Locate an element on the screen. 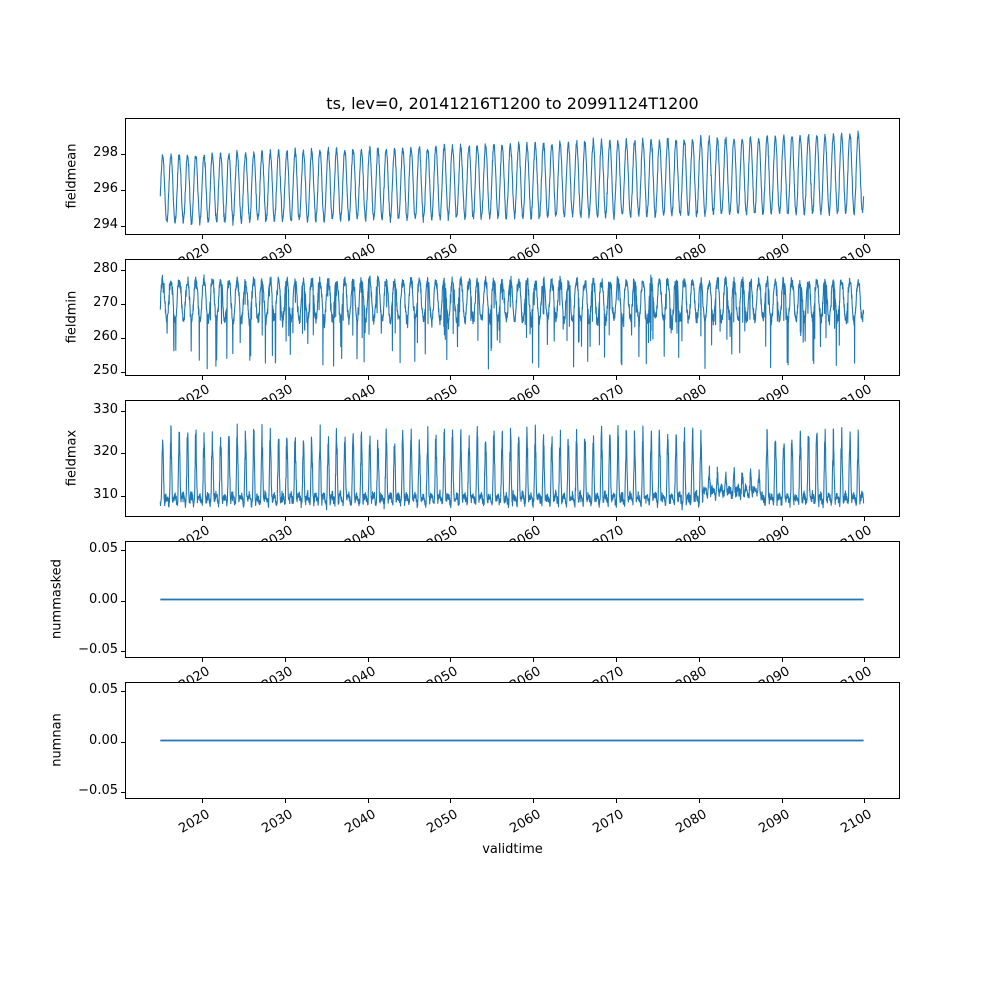 Image resolution: width=1000 pixels, height=1000 pixels. plot-area-numnan is located at coordinates (510, 742).